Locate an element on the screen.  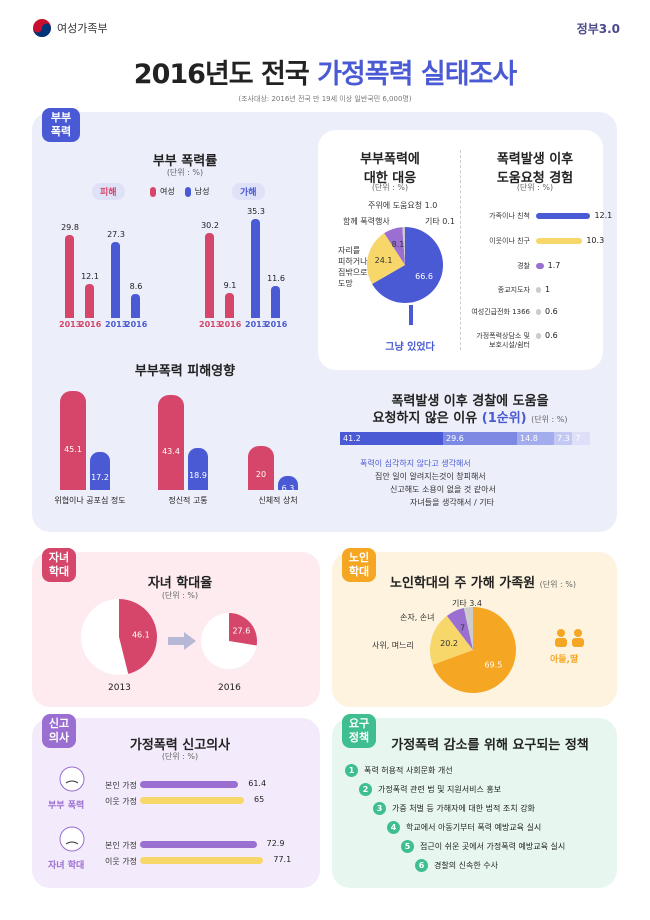
help-label: 여성긴급전화 1366 is located at coordinates (500, 312).